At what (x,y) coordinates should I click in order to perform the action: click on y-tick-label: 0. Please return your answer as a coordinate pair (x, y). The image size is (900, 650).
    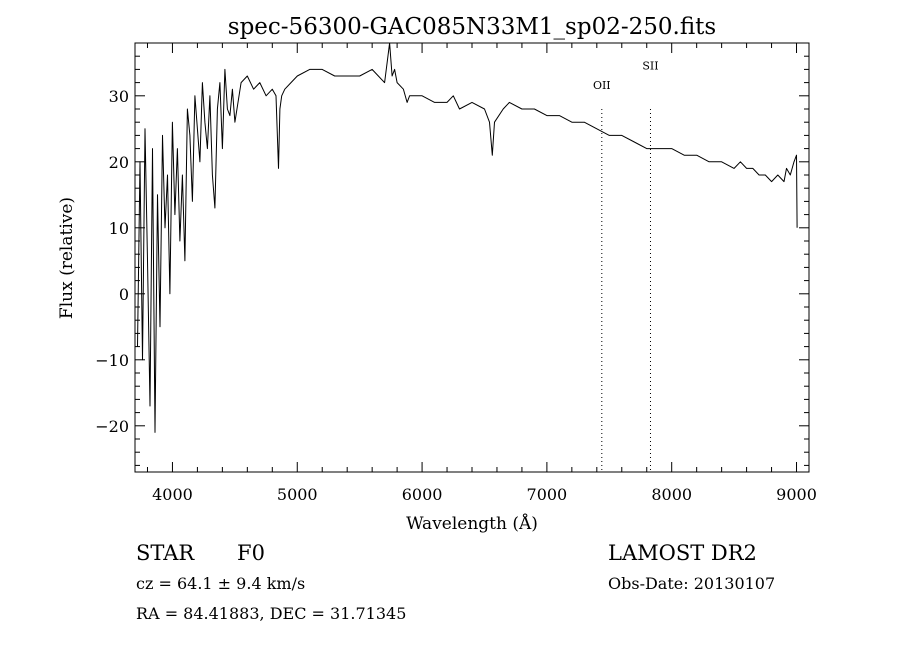
    Looking at the image, I should click on (124, 294).